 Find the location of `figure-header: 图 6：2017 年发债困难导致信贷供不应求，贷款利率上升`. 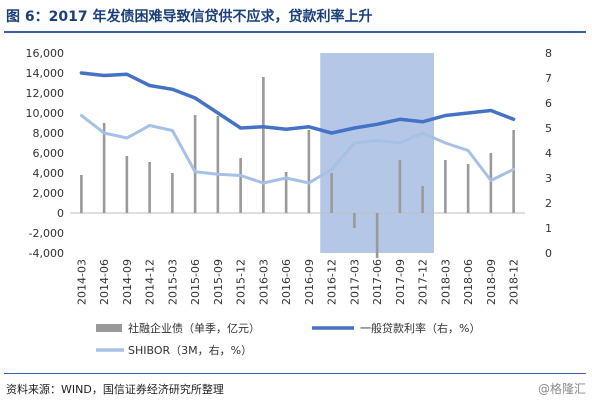

figure-header: 图 6：2017 年发债困难导致信贷供不应求，贷款利率上升 is located at coordinates (296, 17).